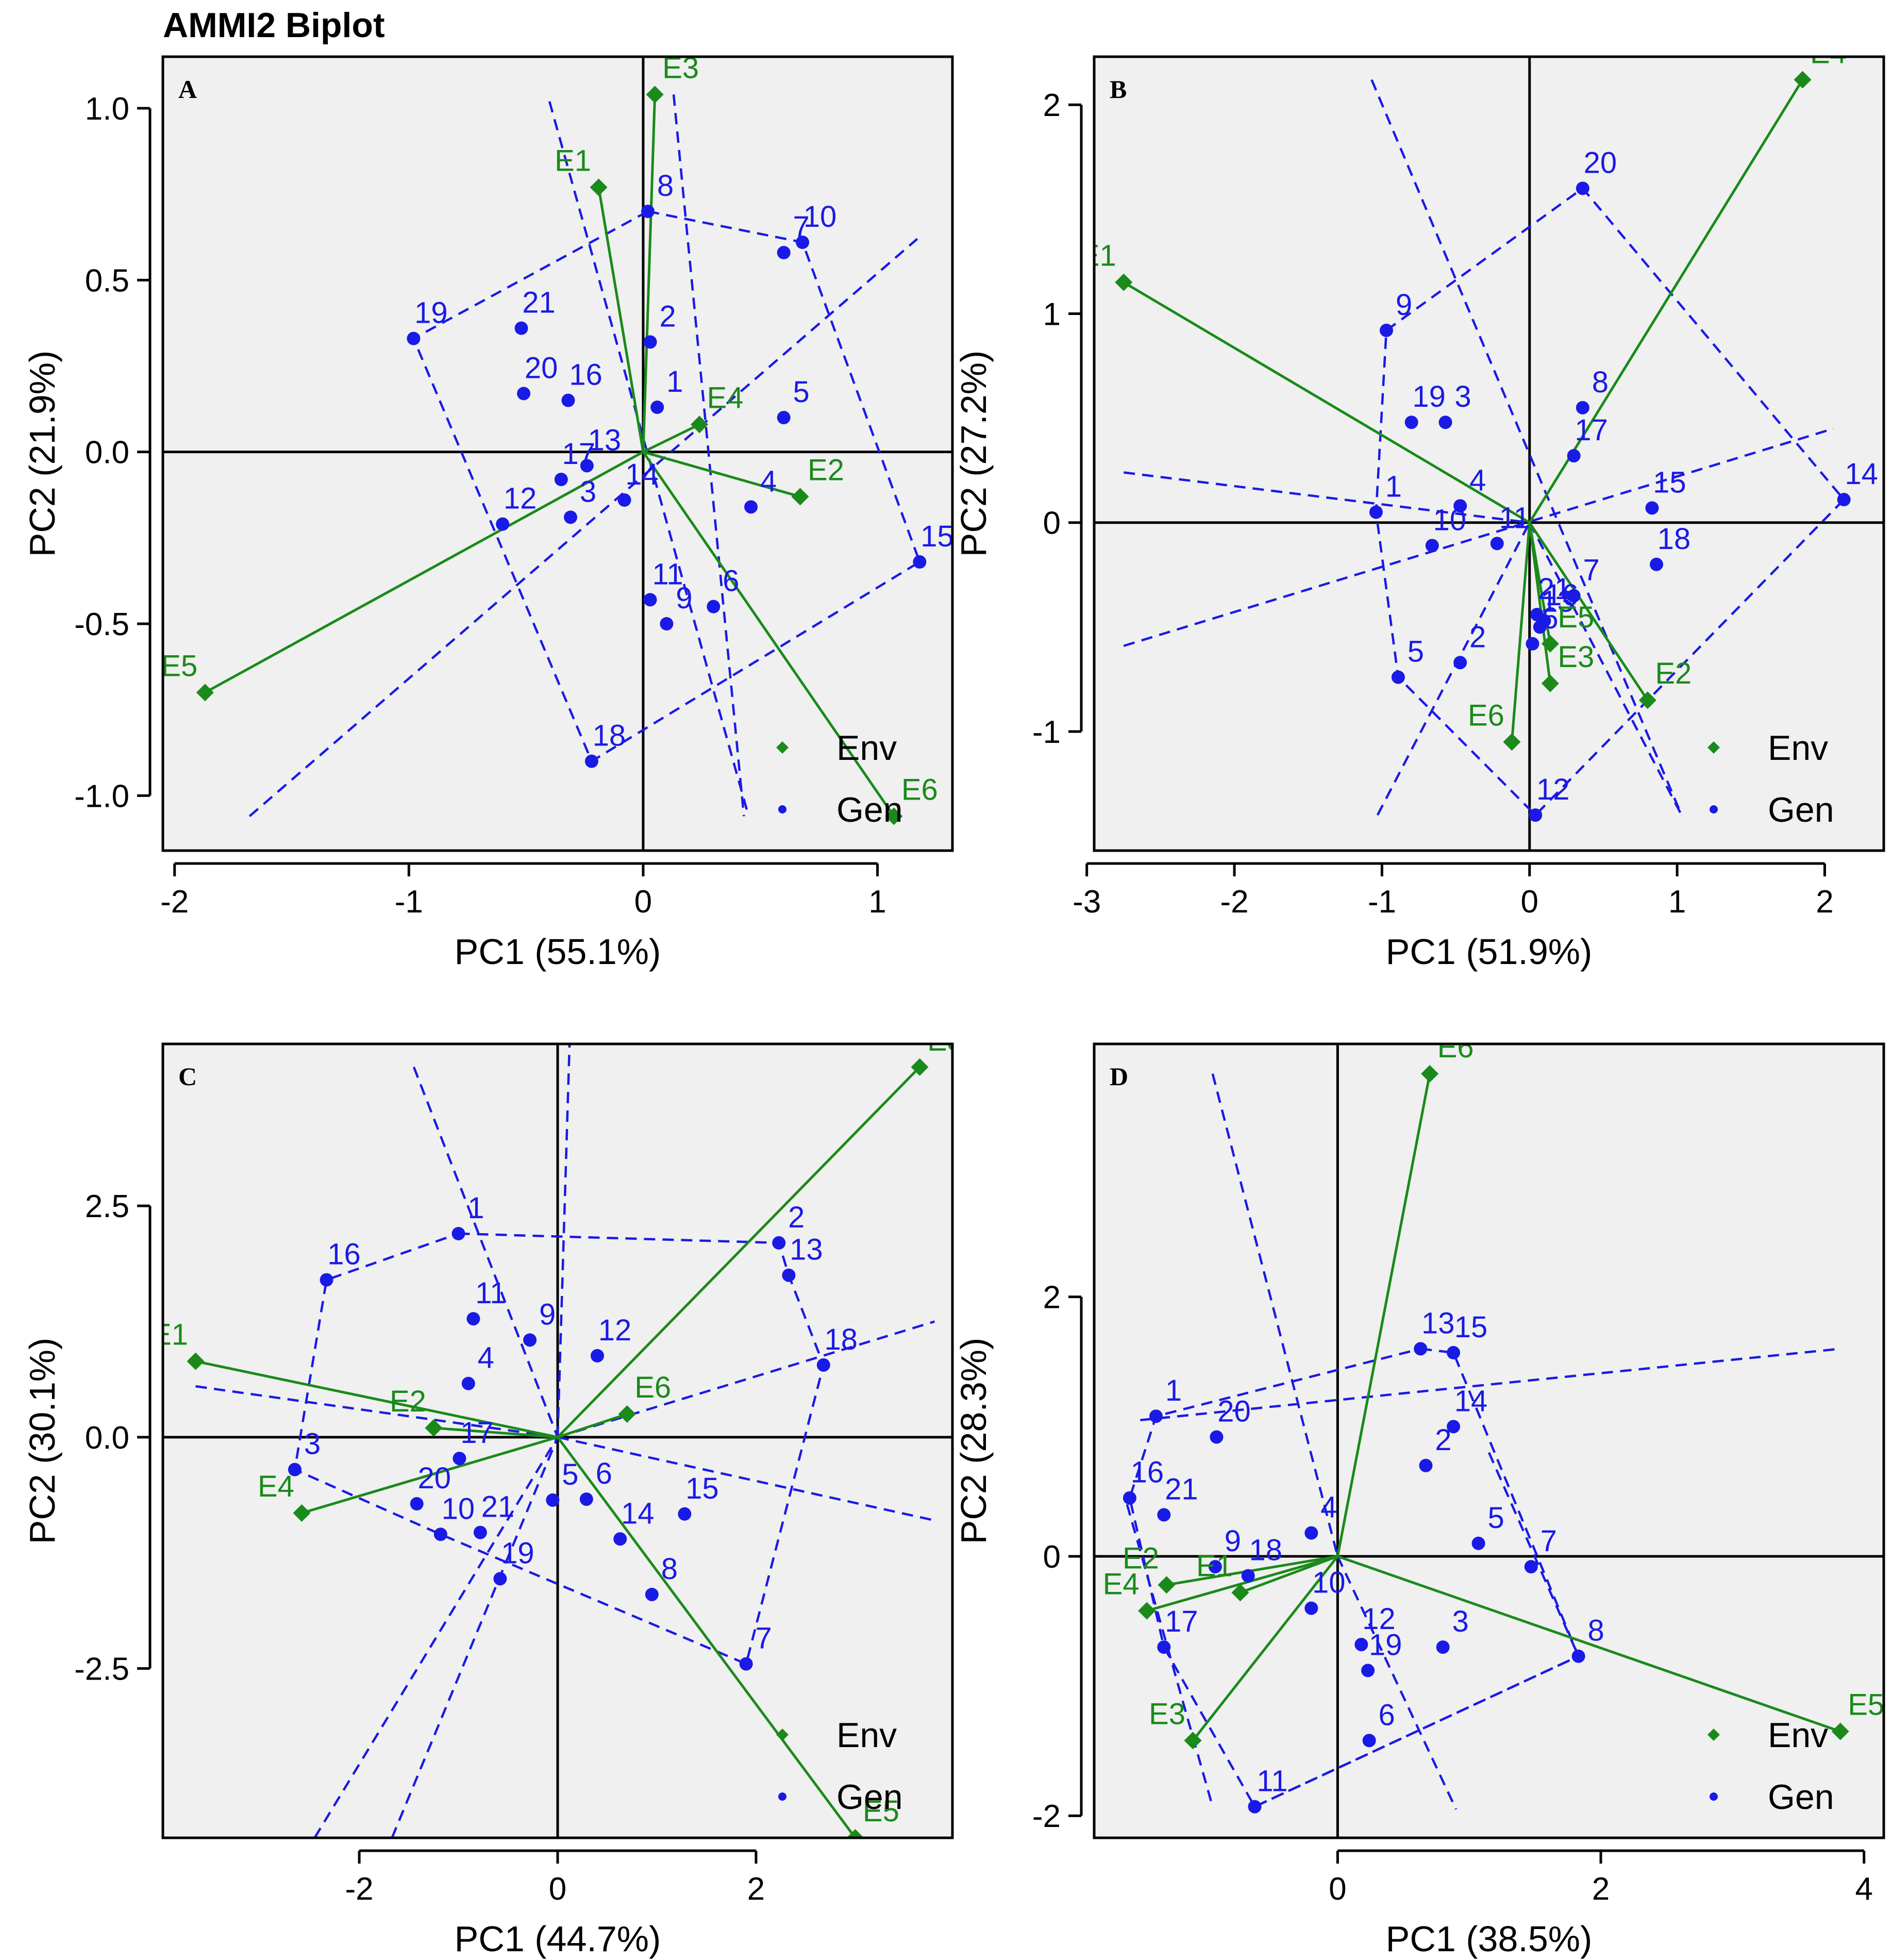  What do you see at coordinates (1801, 1797) in the screenshot?
I see `legend-gen-label: Gen` at bounding box center [1801, 1797].